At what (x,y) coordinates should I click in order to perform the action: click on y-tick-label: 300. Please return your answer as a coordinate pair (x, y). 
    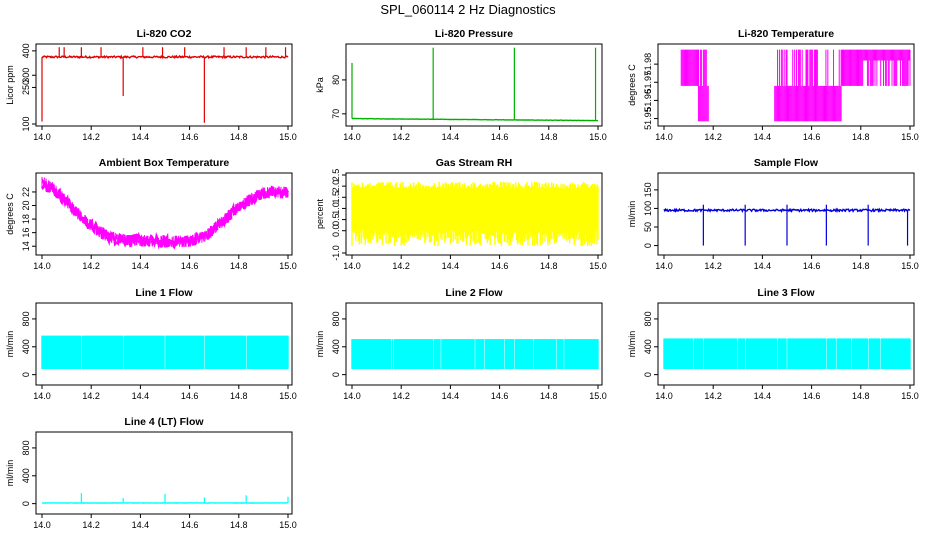
    Looking at the image, I should click on (26, 75).